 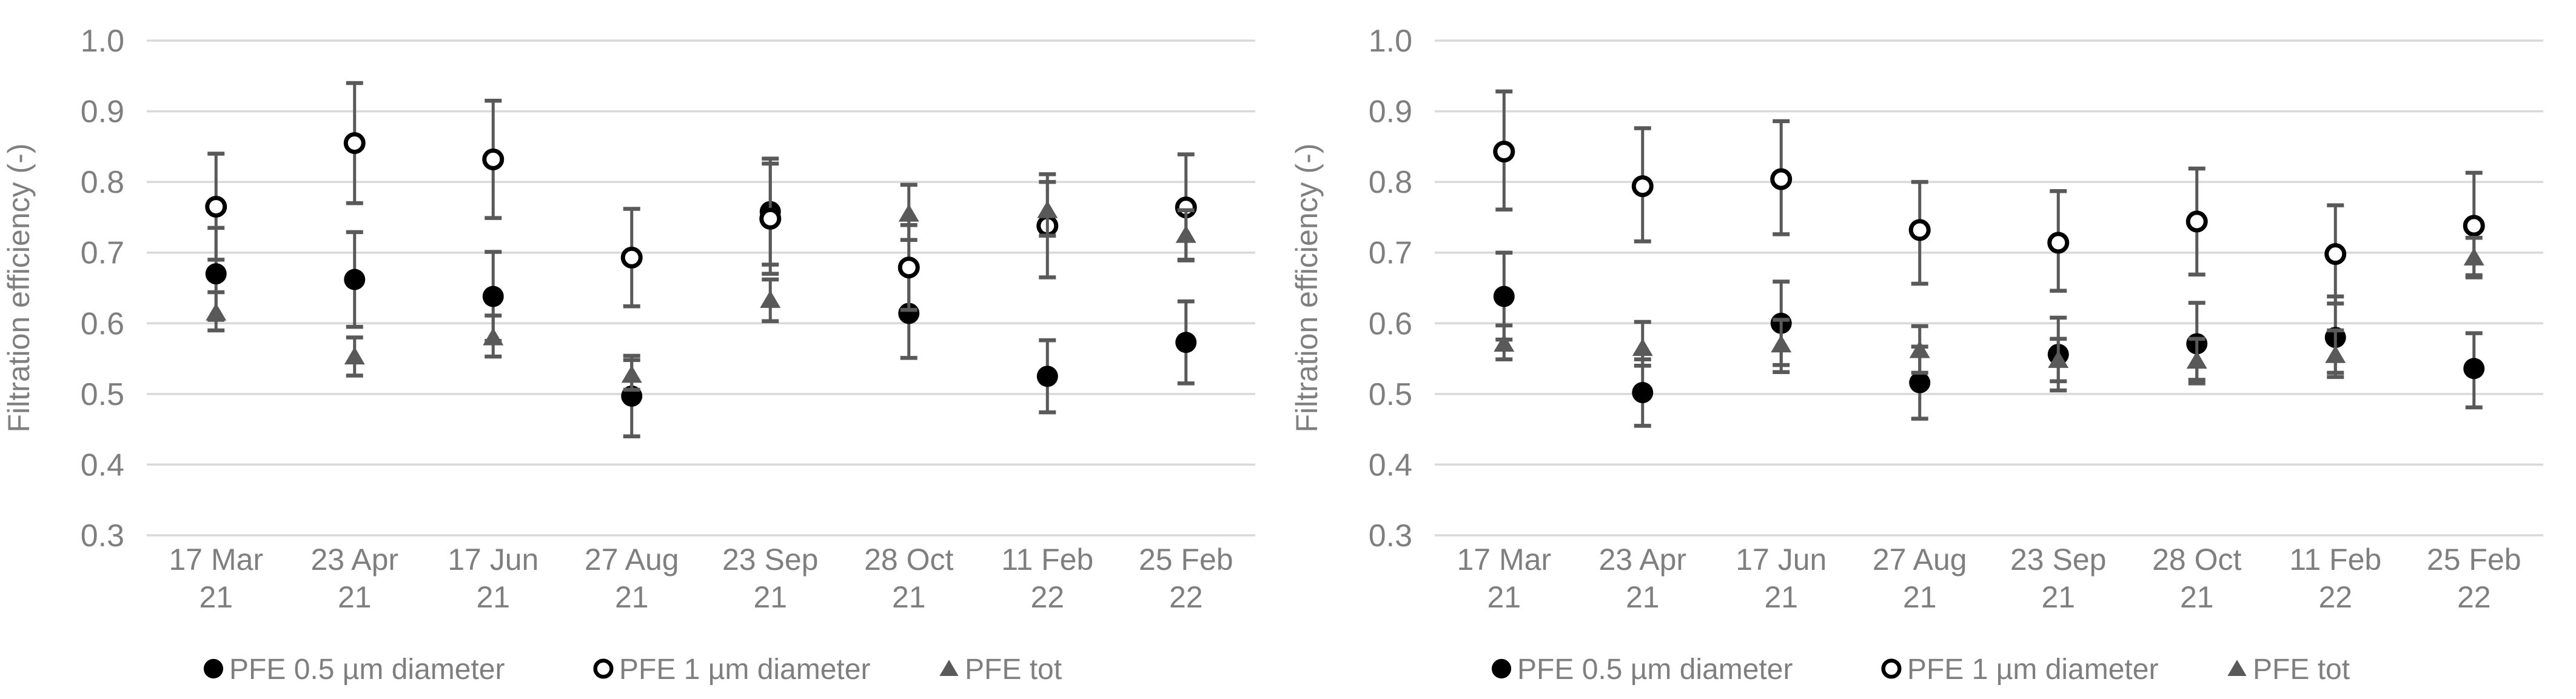 I want to click on x-tick-label: 28 Oct, so click(x=909, y=560).